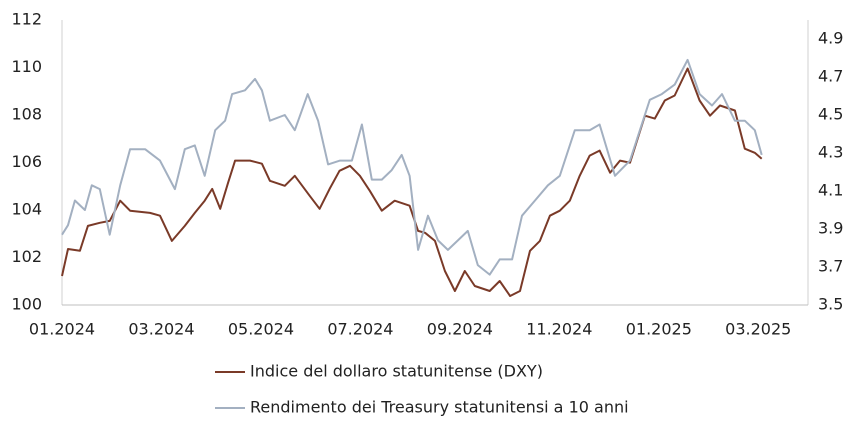 The image size is (866, 433). What do you see at coordinates (360, 329) in the screenshot?
I see `x-tick-label: 07.2024` at bounding box center [360, 329].